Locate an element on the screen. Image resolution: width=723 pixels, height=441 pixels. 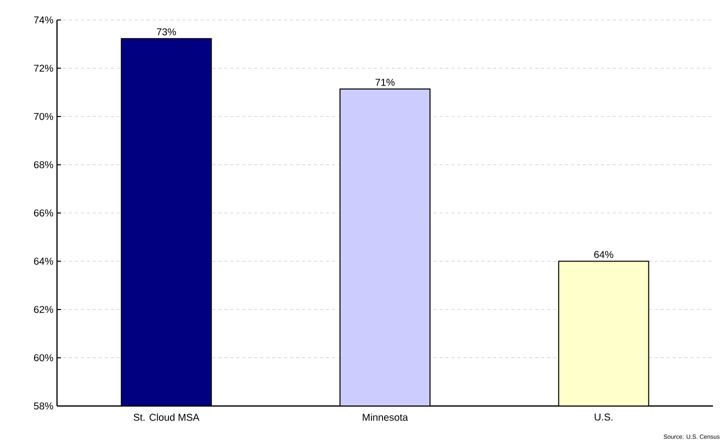
y-tick-label: 72% is located at coordinates (44, 68).